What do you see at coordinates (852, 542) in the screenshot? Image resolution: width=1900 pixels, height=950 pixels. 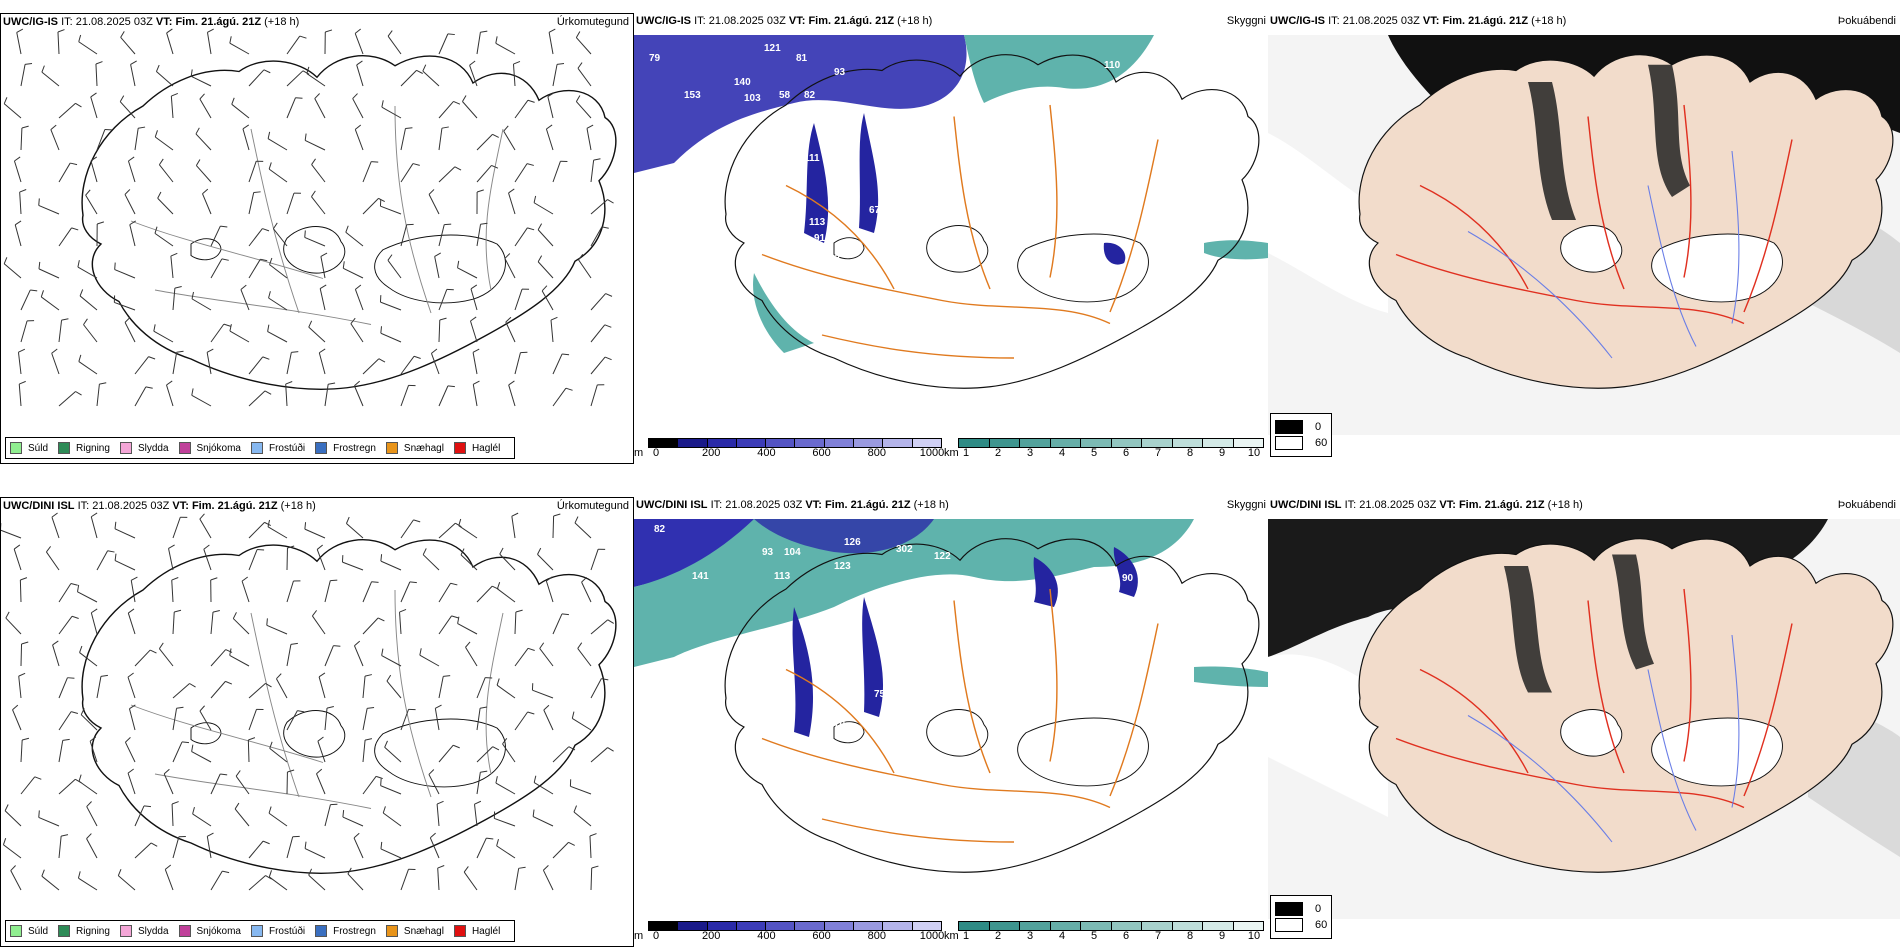 I see `cloud-base-label: 126` at bounding box center [852, 542].